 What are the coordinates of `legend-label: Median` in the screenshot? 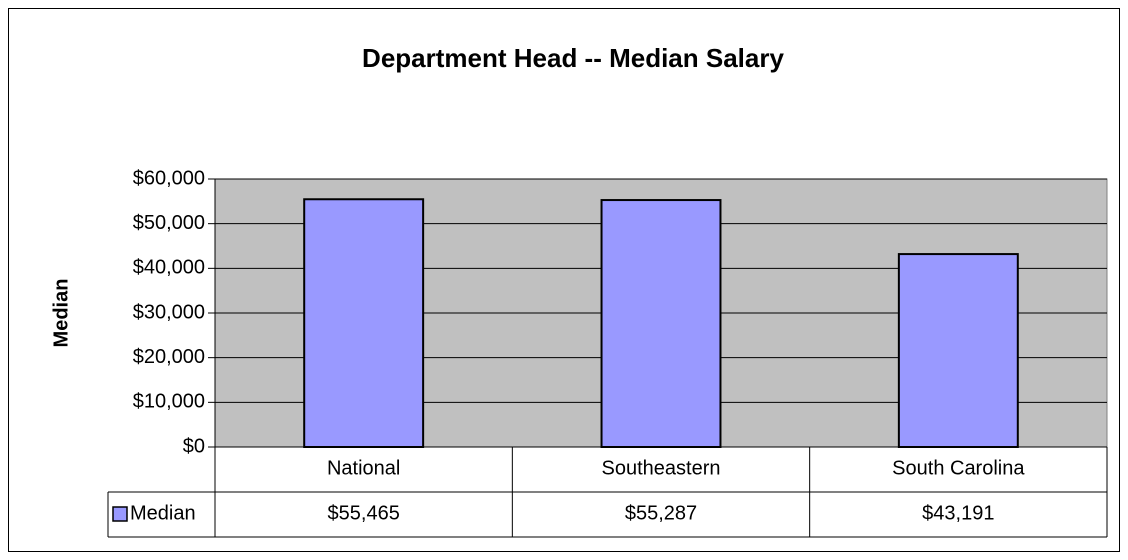 It's located at (163, 513).